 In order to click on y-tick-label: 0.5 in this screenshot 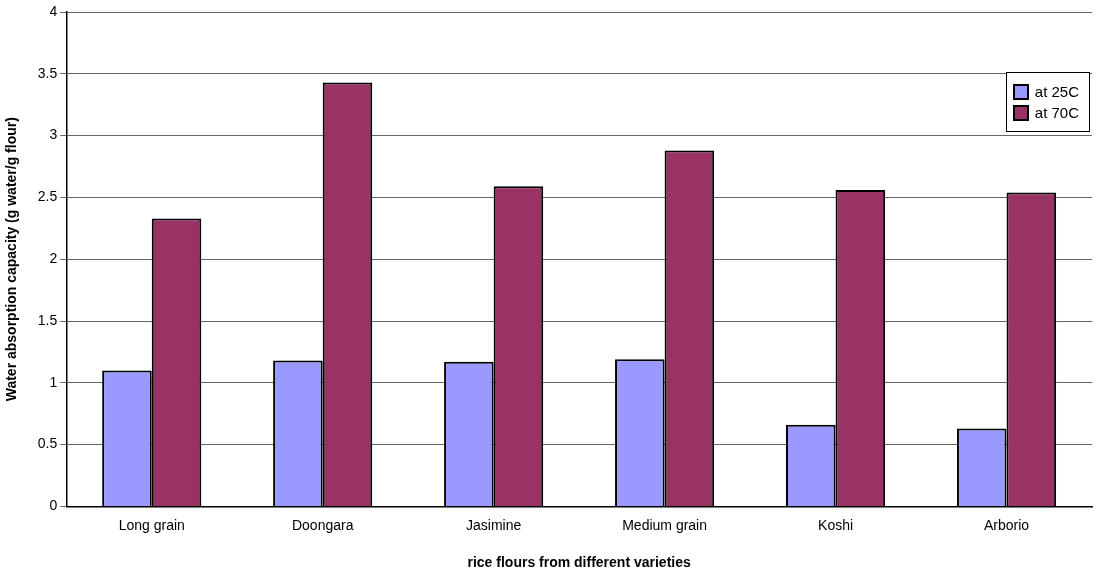, I will do `click(47, 443)`.